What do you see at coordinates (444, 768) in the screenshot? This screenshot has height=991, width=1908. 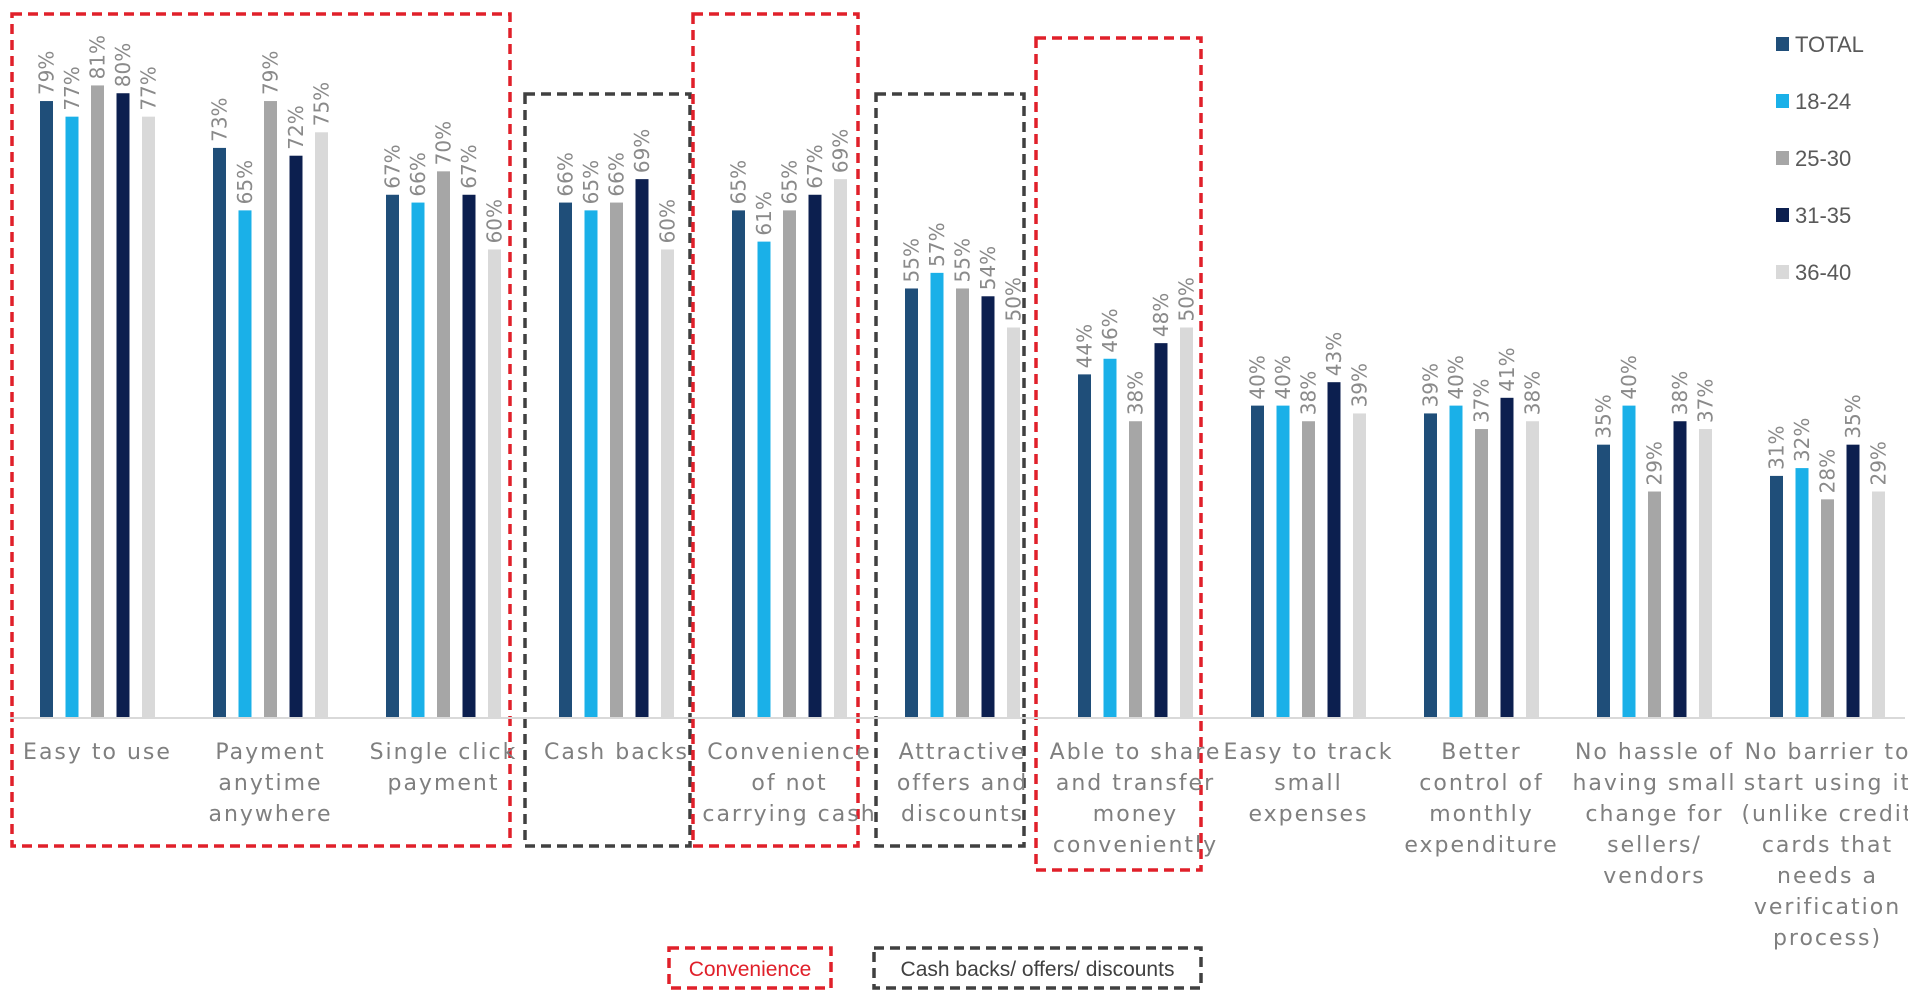 I see `category-label: Single click payment` at bounding box center [444, 768].